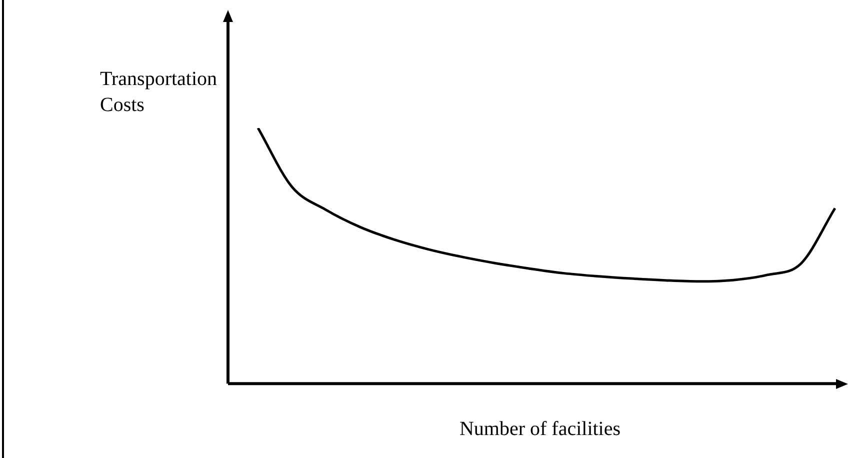 The height and width of the screenshot is (458, 848). I want to click on x-axis-title: Number of facilities, so click(540, 429).